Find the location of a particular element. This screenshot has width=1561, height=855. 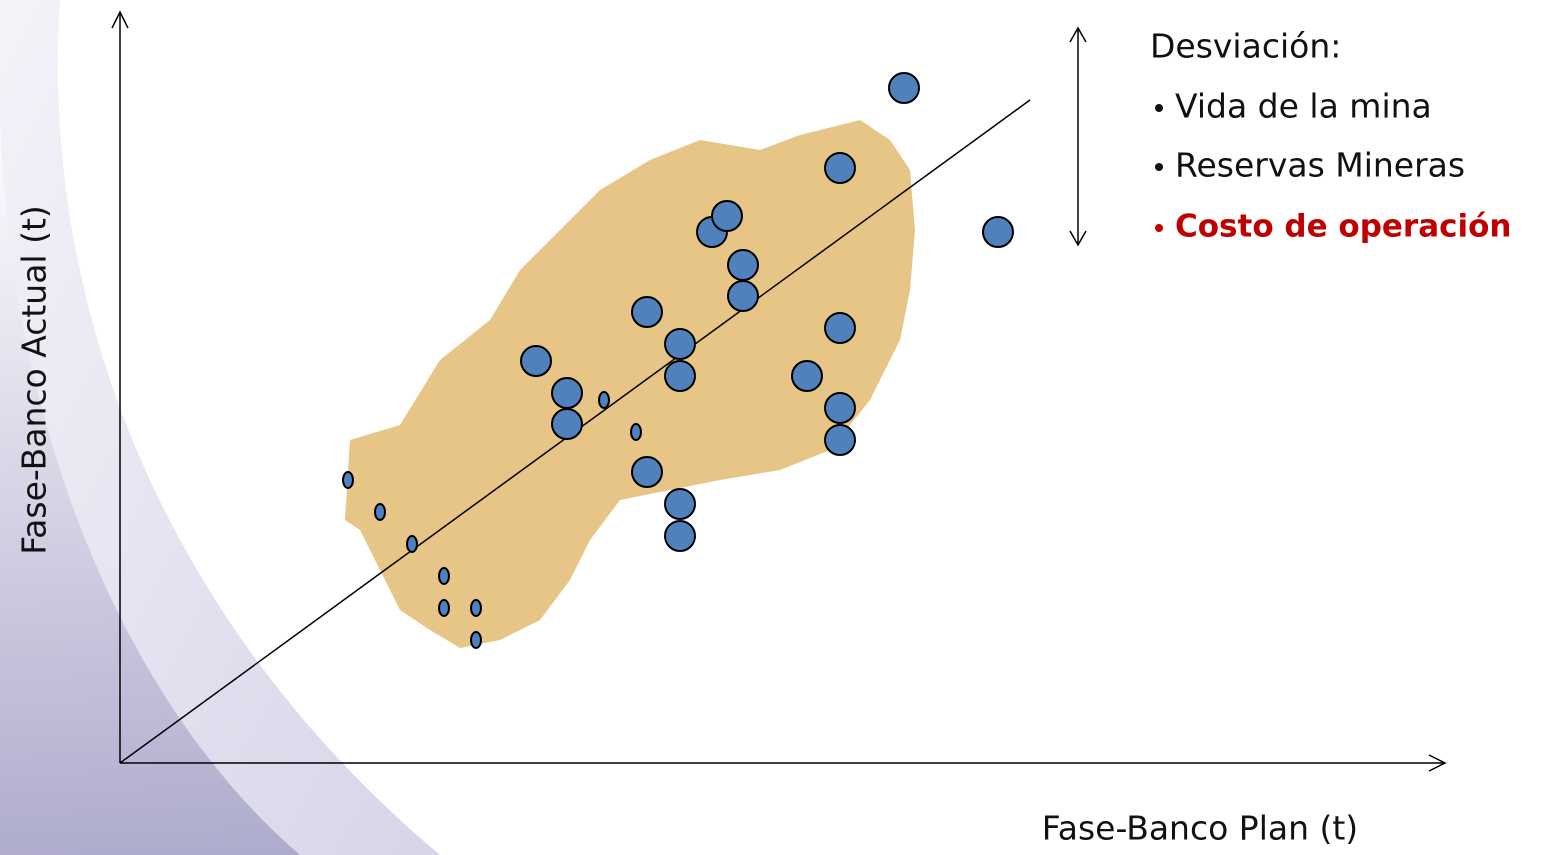

x-axis-arrow is located at coordinates (1437, 763).